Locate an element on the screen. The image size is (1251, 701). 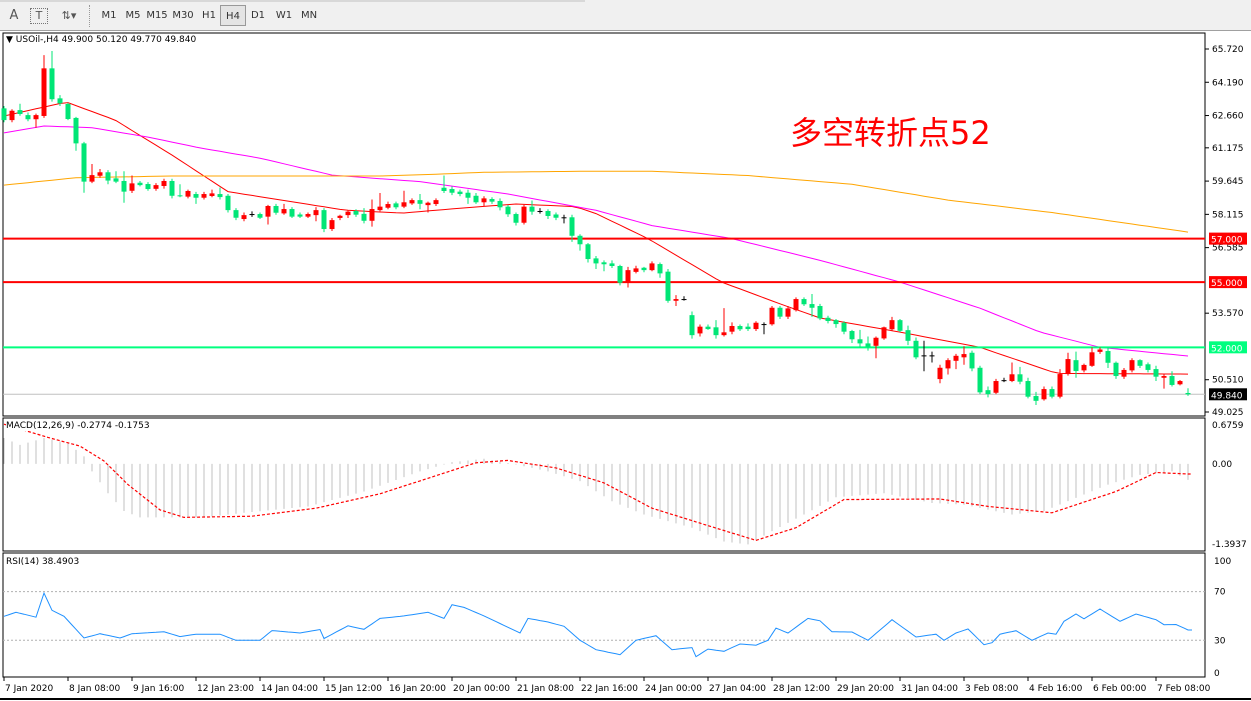
macd-label: MACD(12,26,9) -0.2774 -0.1753 is located at coordinates (78, 426).